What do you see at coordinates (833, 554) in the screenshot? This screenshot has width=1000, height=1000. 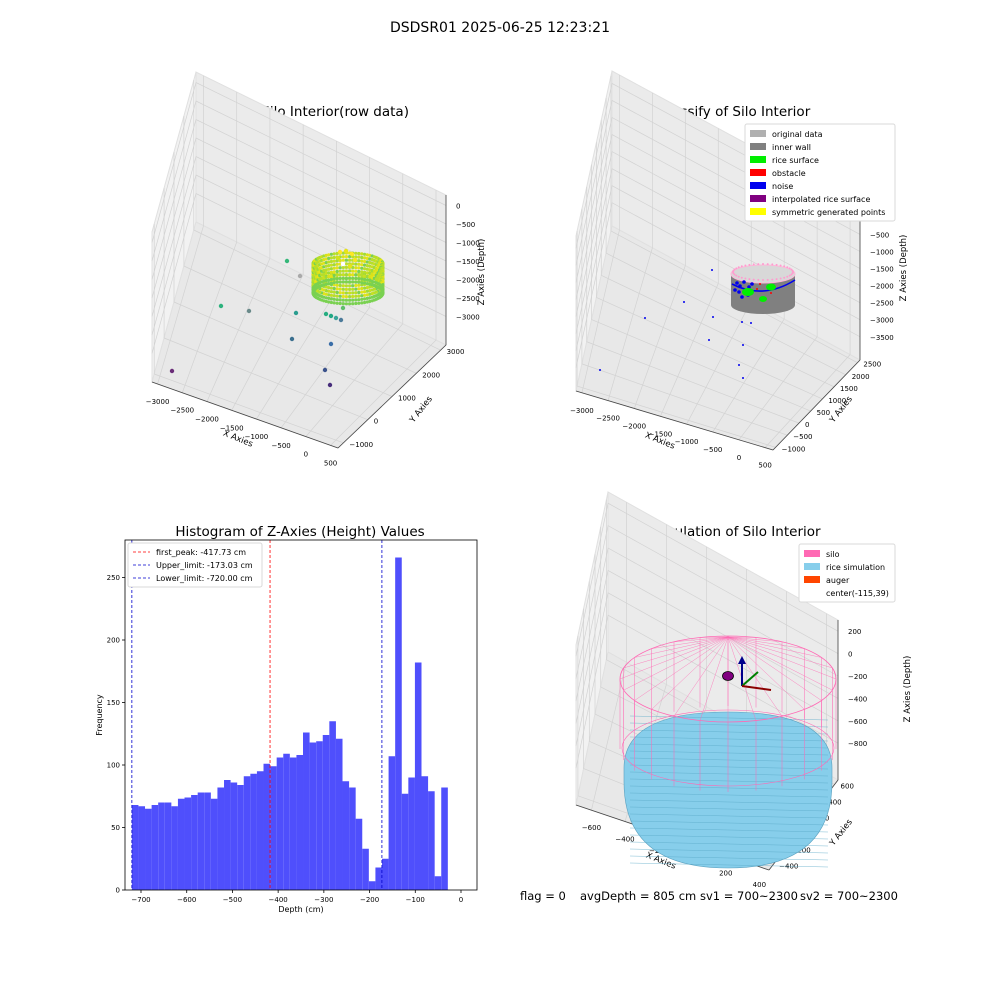 I see `legend-label: silo` at bounding box center [833, 554].